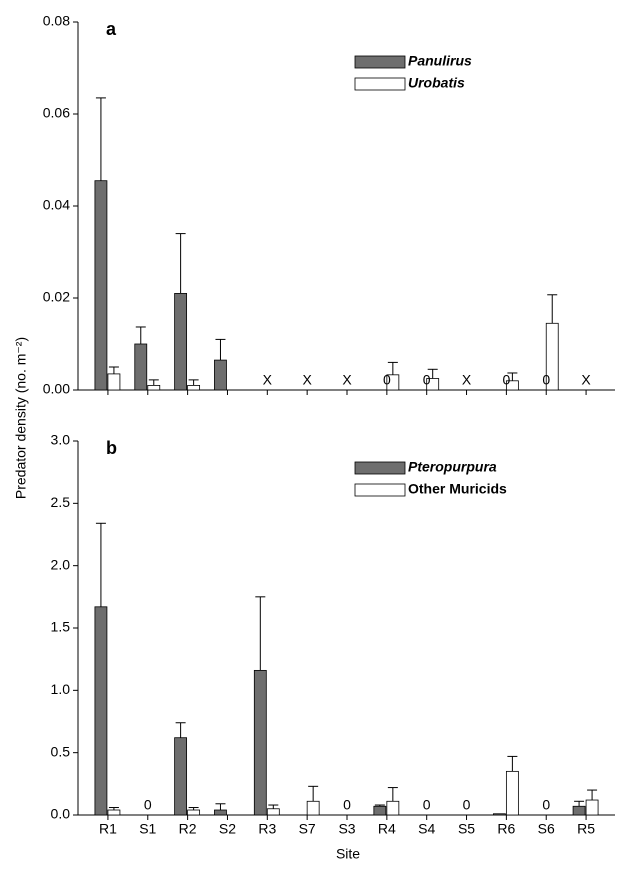  I want to click on y-axis-label: Predator density (no. m⁻²), so click(21, 418).